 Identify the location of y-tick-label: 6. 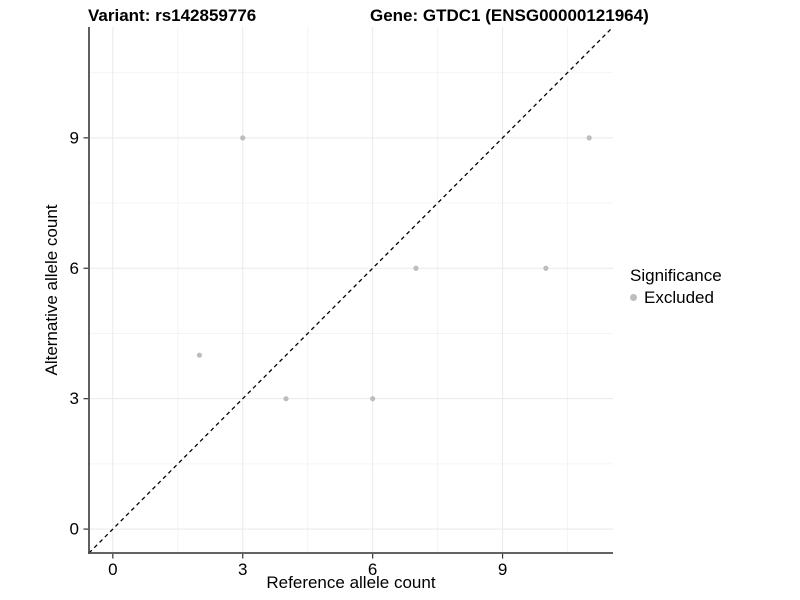
(74, 268).